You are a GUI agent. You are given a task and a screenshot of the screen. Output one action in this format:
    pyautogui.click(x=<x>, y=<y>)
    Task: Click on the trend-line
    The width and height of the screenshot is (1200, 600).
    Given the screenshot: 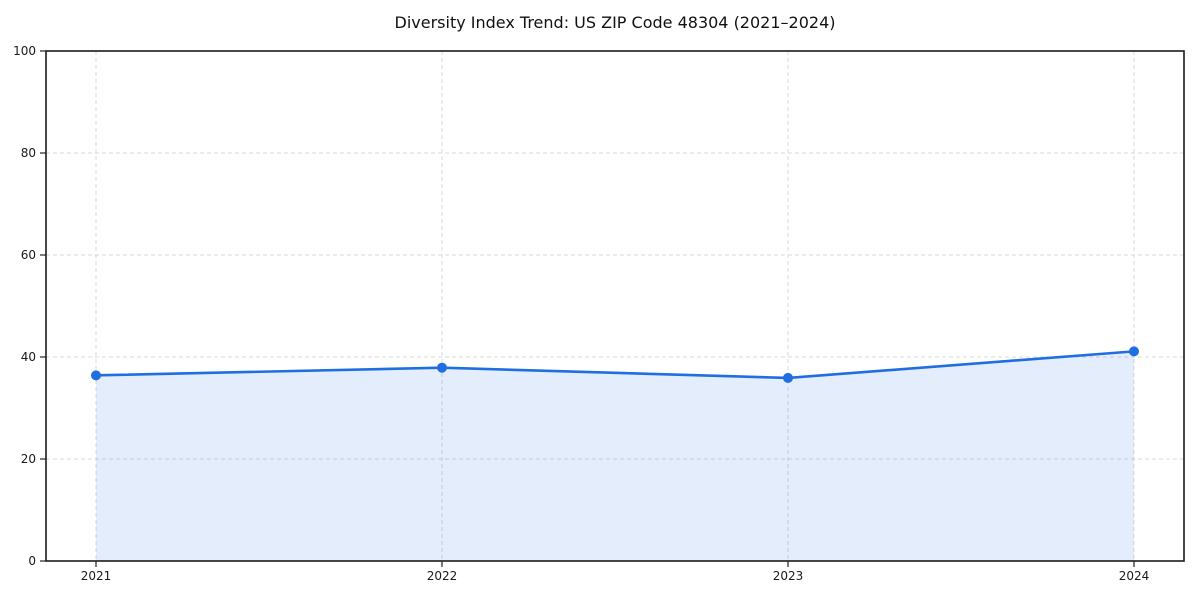 What is the action you would take?
    pyautogui.click(x=615, y=365)
    